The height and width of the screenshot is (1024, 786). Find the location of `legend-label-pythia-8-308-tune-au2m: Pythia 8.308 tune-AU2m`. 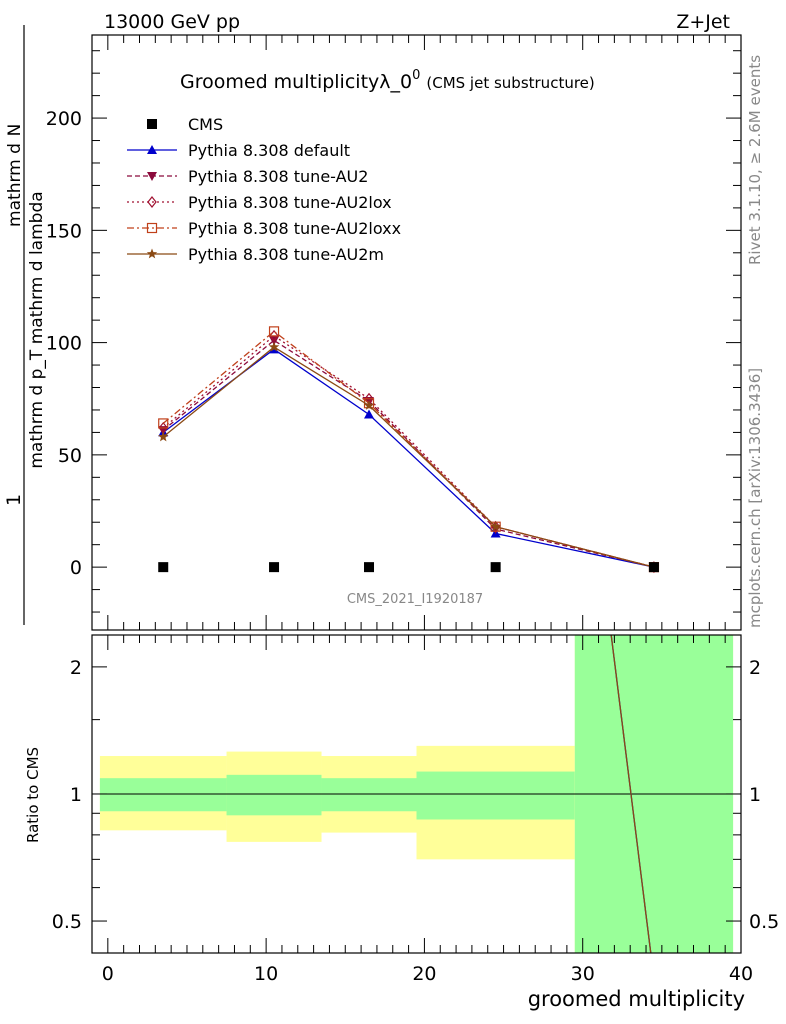

legend-label-pythia-8-308-tune-au2m: Pythia 8.308 tune-AU2m is located at coordinates (286, 254).